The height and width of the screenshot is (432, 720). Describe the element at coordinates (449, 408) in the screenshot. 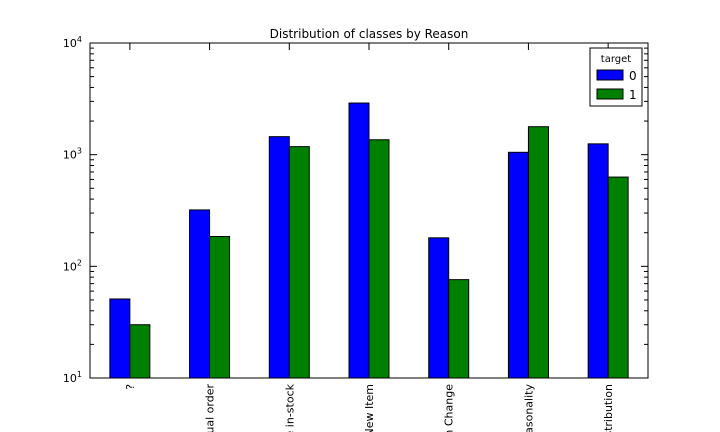

I see `x-tick-label: on Change` at that location.